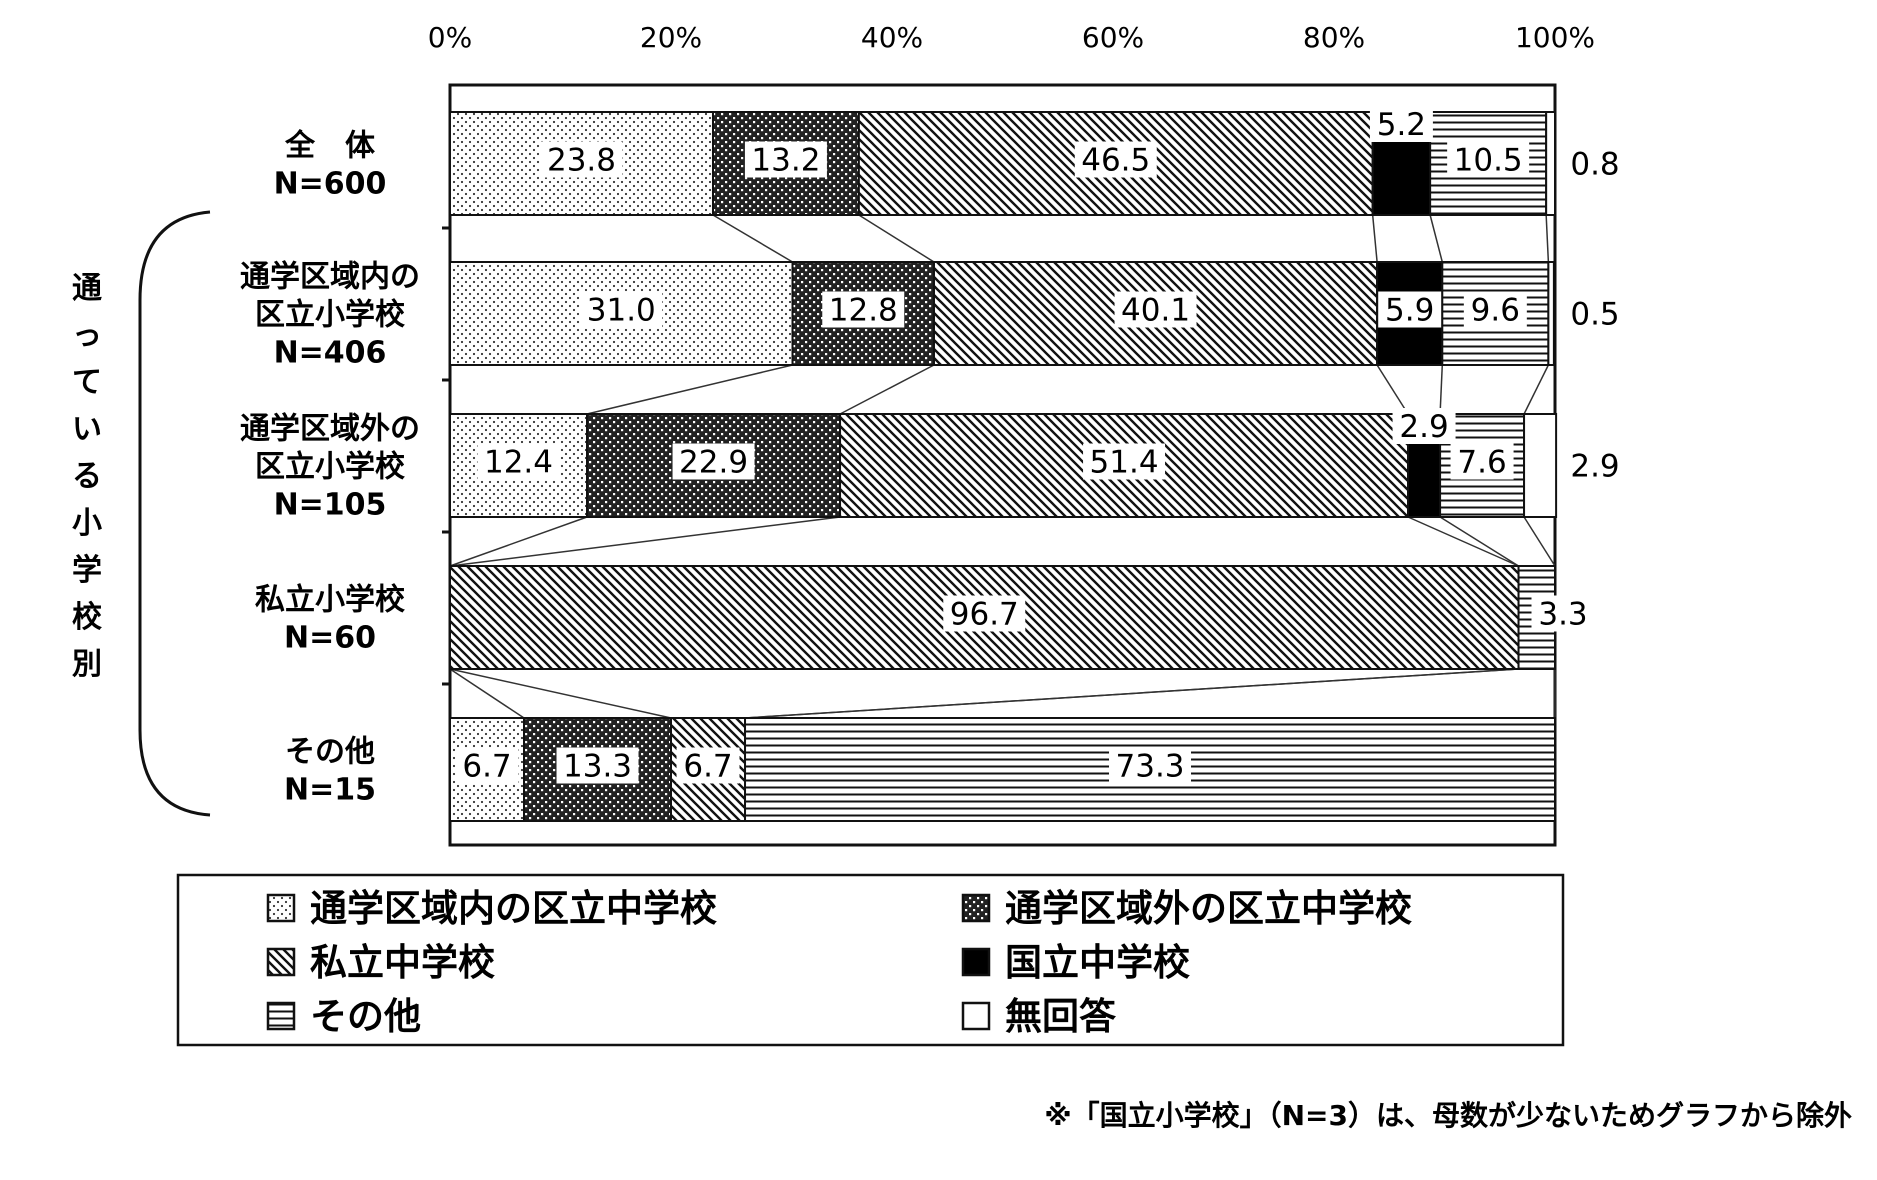 The image size is (1877, 1180). I want to click on data-label: 51.4, so click(1124, 463).